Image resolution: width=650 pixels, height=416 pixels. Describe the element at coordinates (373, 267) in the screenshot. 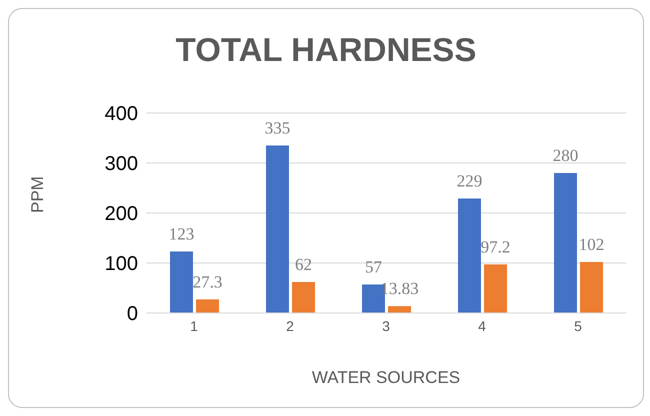

I see `data-label: 57` at that location.